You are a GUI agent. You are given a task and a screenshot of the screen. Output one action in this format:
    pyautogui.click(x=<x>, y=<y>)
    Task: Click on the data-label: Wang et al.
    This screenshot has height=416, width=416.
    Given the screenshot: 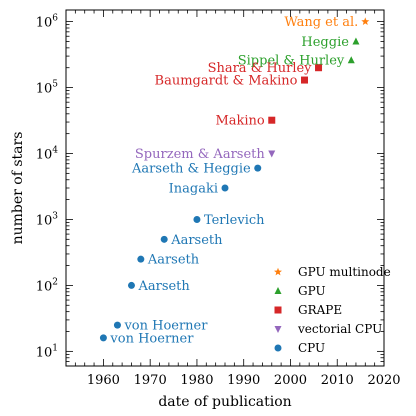 What is the action you would take?
    pyautogui.click(x=321, y=22)
    